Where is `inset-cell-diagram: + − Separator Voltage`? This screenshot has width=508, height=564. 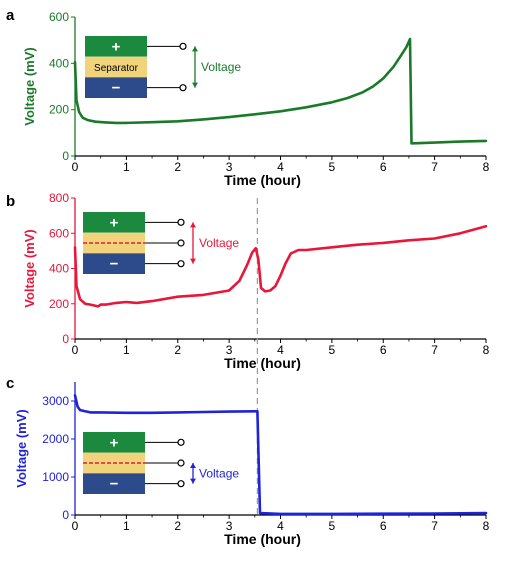
inset-cell-diagram: + − Separator Voltage is located at coordinates (163, 67).